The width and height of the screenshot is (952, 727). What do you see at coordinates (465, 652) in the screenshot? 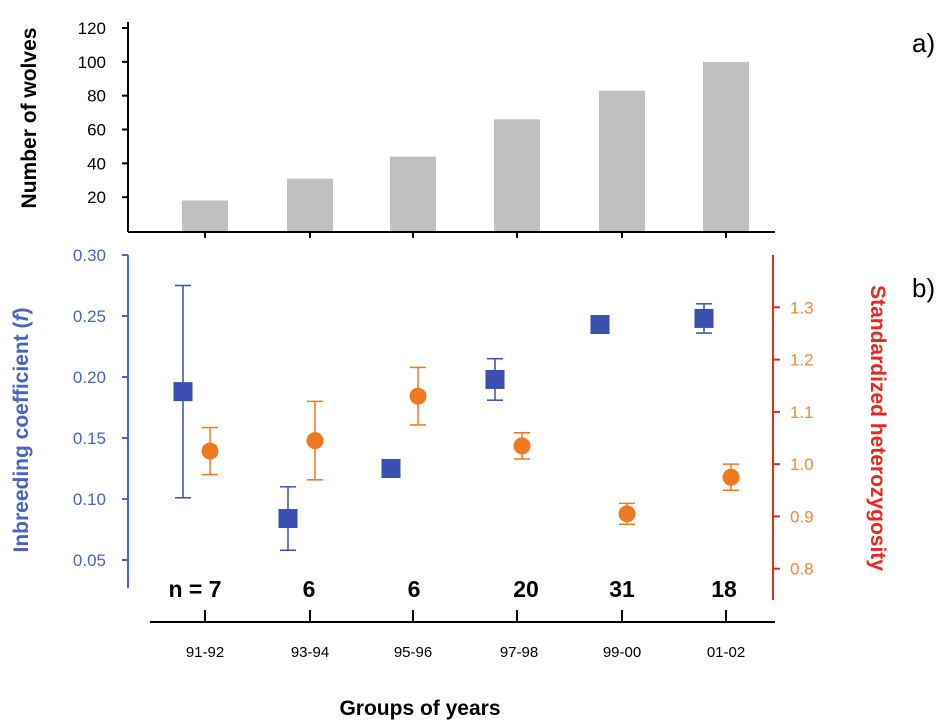
I see `category-labels: 91-92 93-94 95-96 97-98 99-00 01-02` at bounding box center [465, 652].